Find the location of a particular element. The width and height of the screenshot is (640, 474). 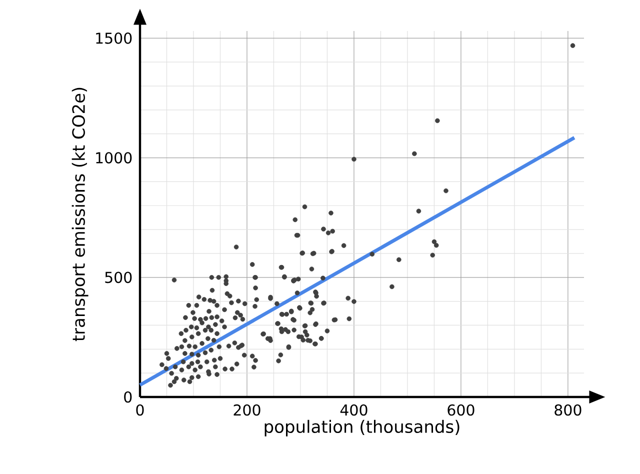

x-tick-label: 200 is located at coordinates (247, 410).